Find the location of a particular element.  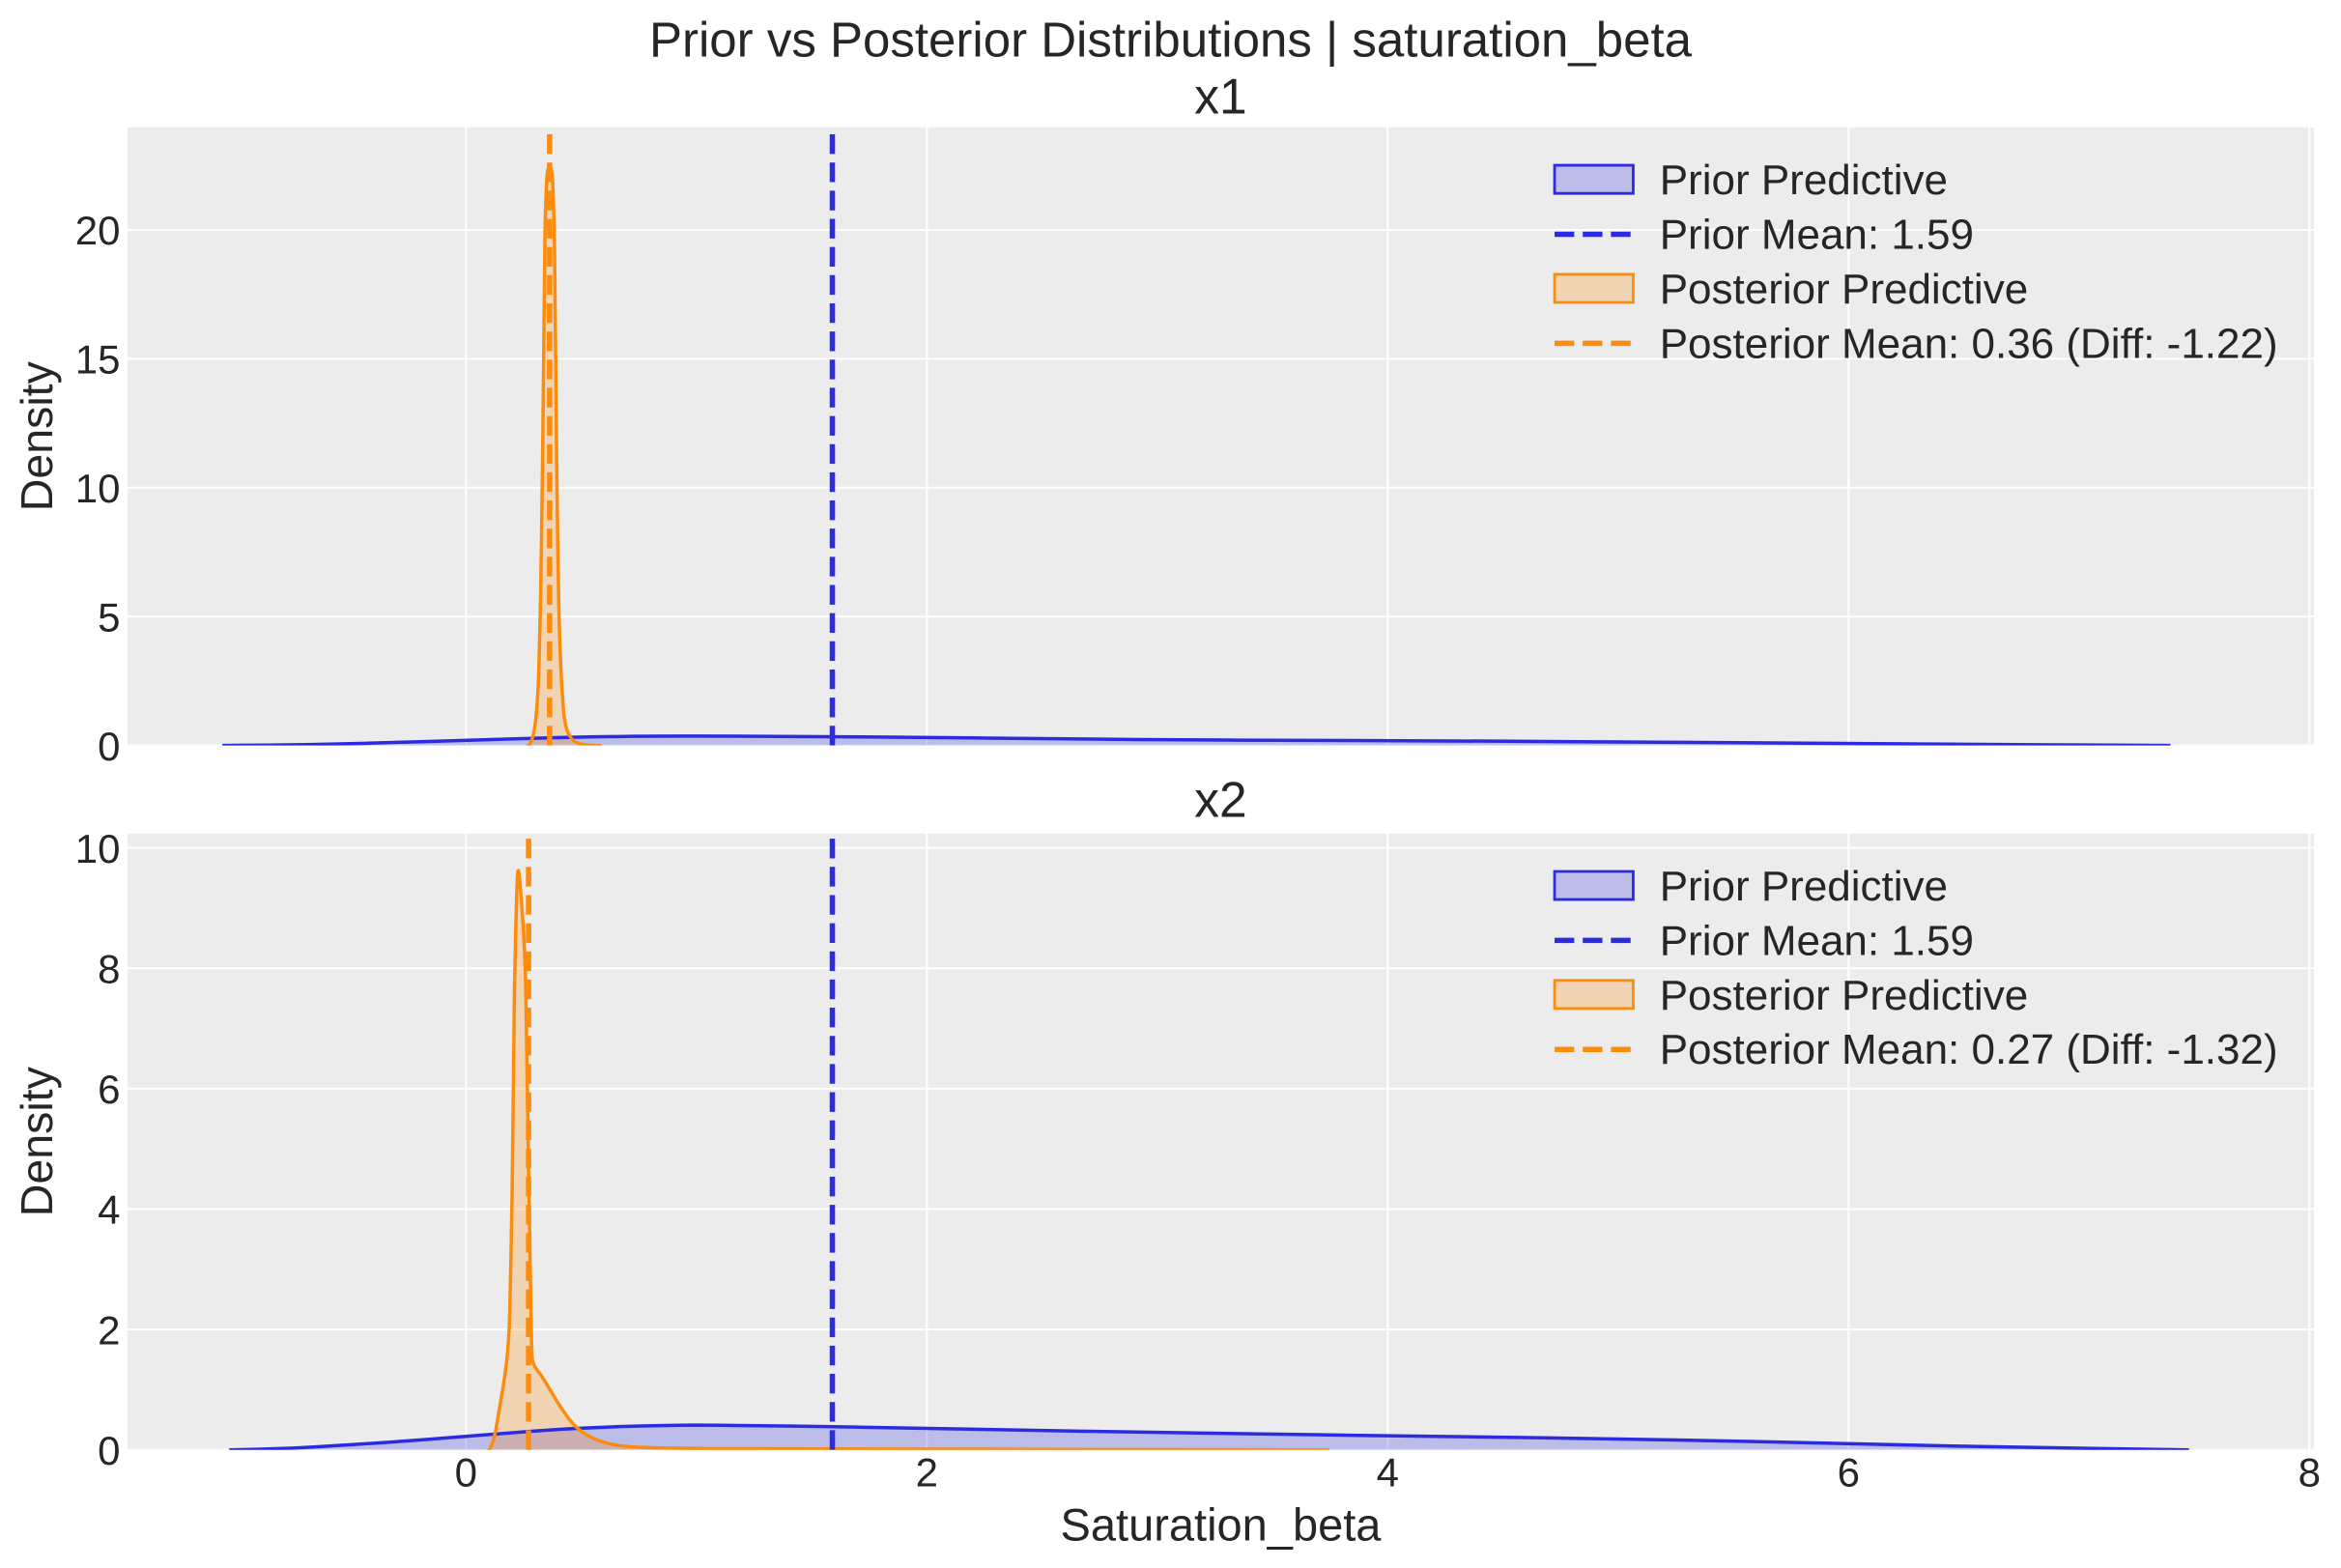

svg-text:Posterior Mean: 0.36 (Diff: -1: Posterior Mean: 0.36 (Diff: -1.22) is located at coordinates (1969, 343).